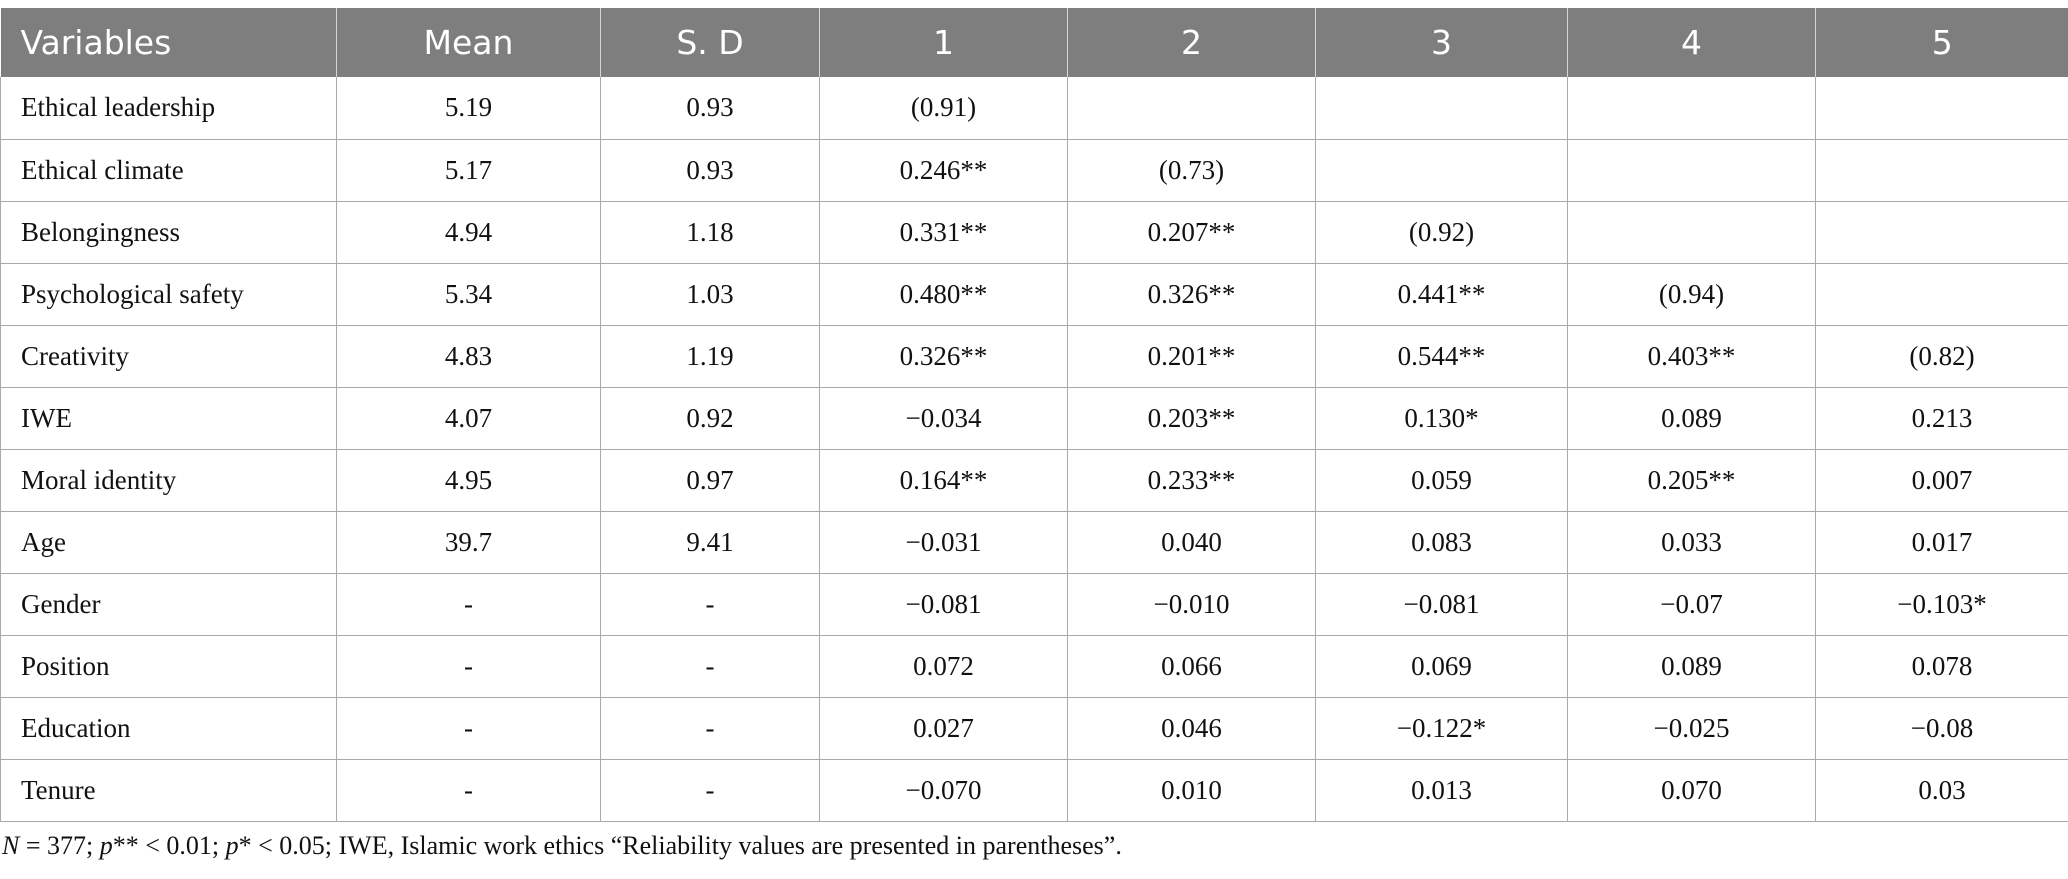 The height and width of the screenshot is (879, 2068). What do you see at coordinates (168, 294) in the screenshot?
I see `row-variable-name: Psychological safety` at bounding box center [168, 294].